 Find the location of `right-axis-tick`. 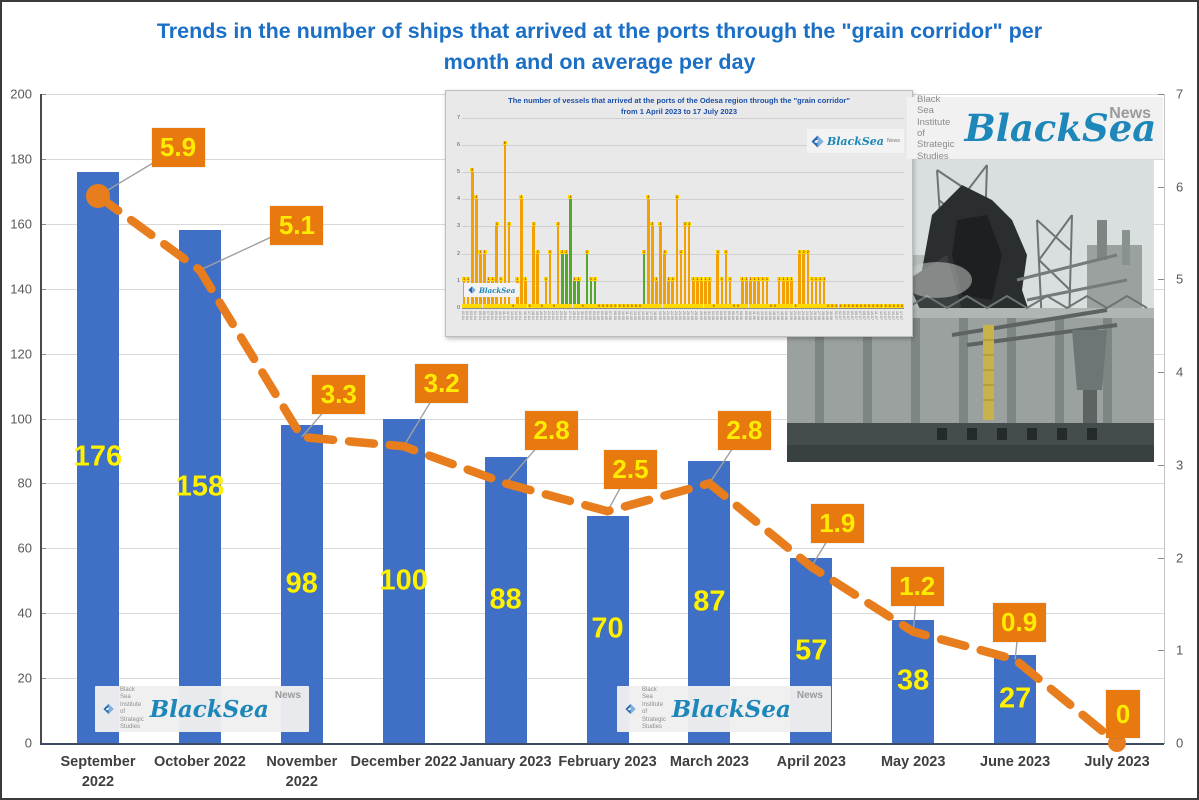

right-axis-tick is located at coordinates (1161, 558).